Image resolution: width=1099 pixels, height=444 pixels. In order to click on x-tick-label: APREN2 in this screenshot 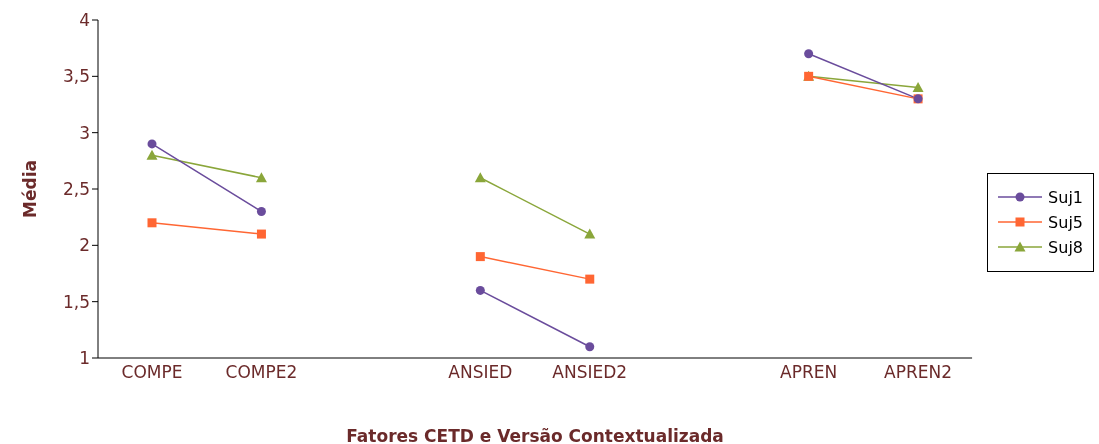, I will do `click(918, 372)`.